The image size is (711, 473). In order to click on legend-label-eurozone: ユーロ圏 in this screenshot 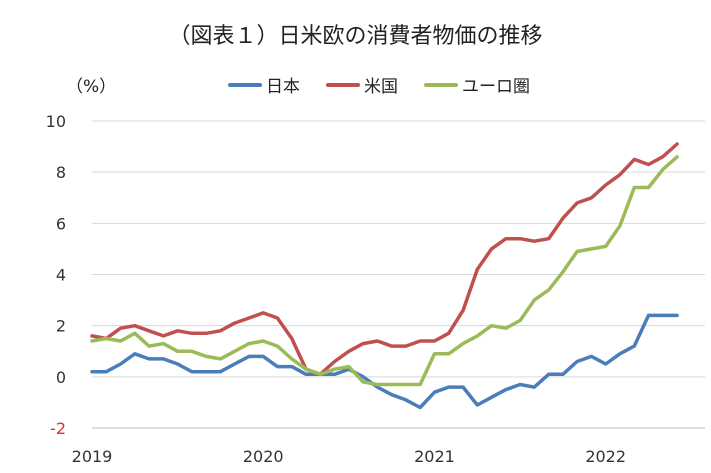, I will do `click(496, 87)`.